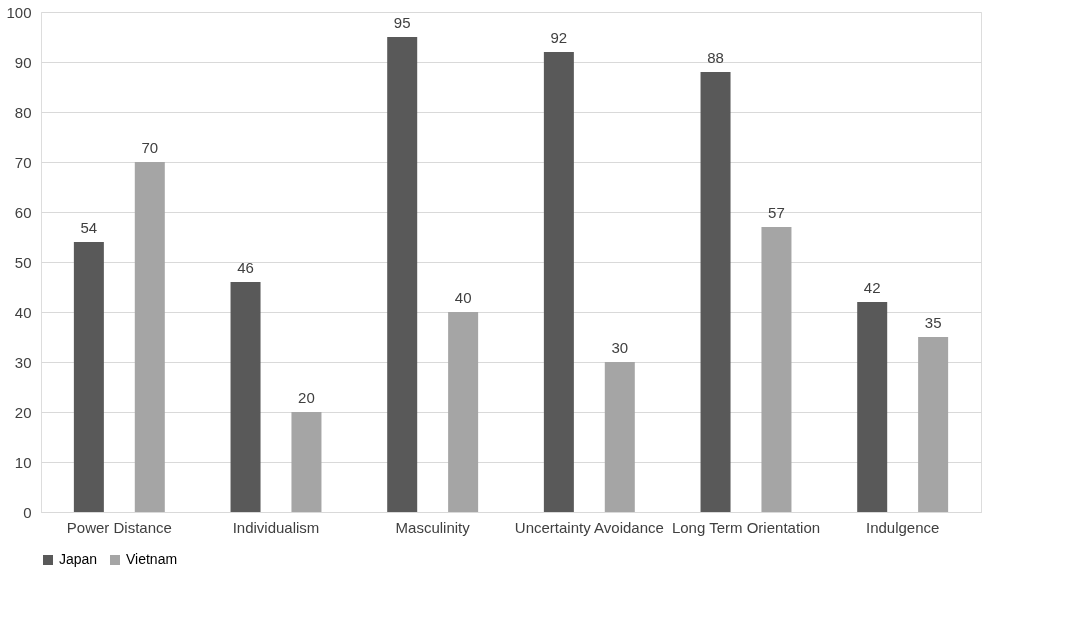  Describe the element at coordinates (23, 462) in the screenshot. I see `y-tick-label: 10` at that location.